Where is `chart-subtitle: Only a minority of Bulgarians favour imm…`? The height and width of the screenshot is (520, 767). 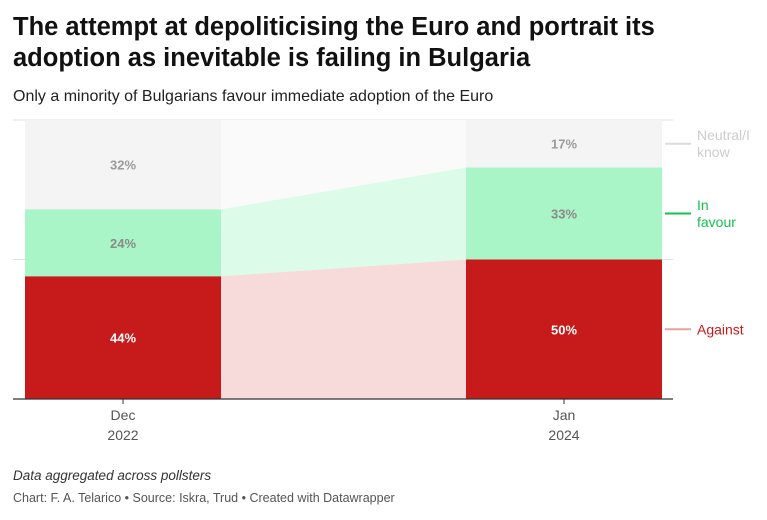 chart-subtitle: Only a minority of Bulgarians favour imm… is located at coordinates (253, 96).